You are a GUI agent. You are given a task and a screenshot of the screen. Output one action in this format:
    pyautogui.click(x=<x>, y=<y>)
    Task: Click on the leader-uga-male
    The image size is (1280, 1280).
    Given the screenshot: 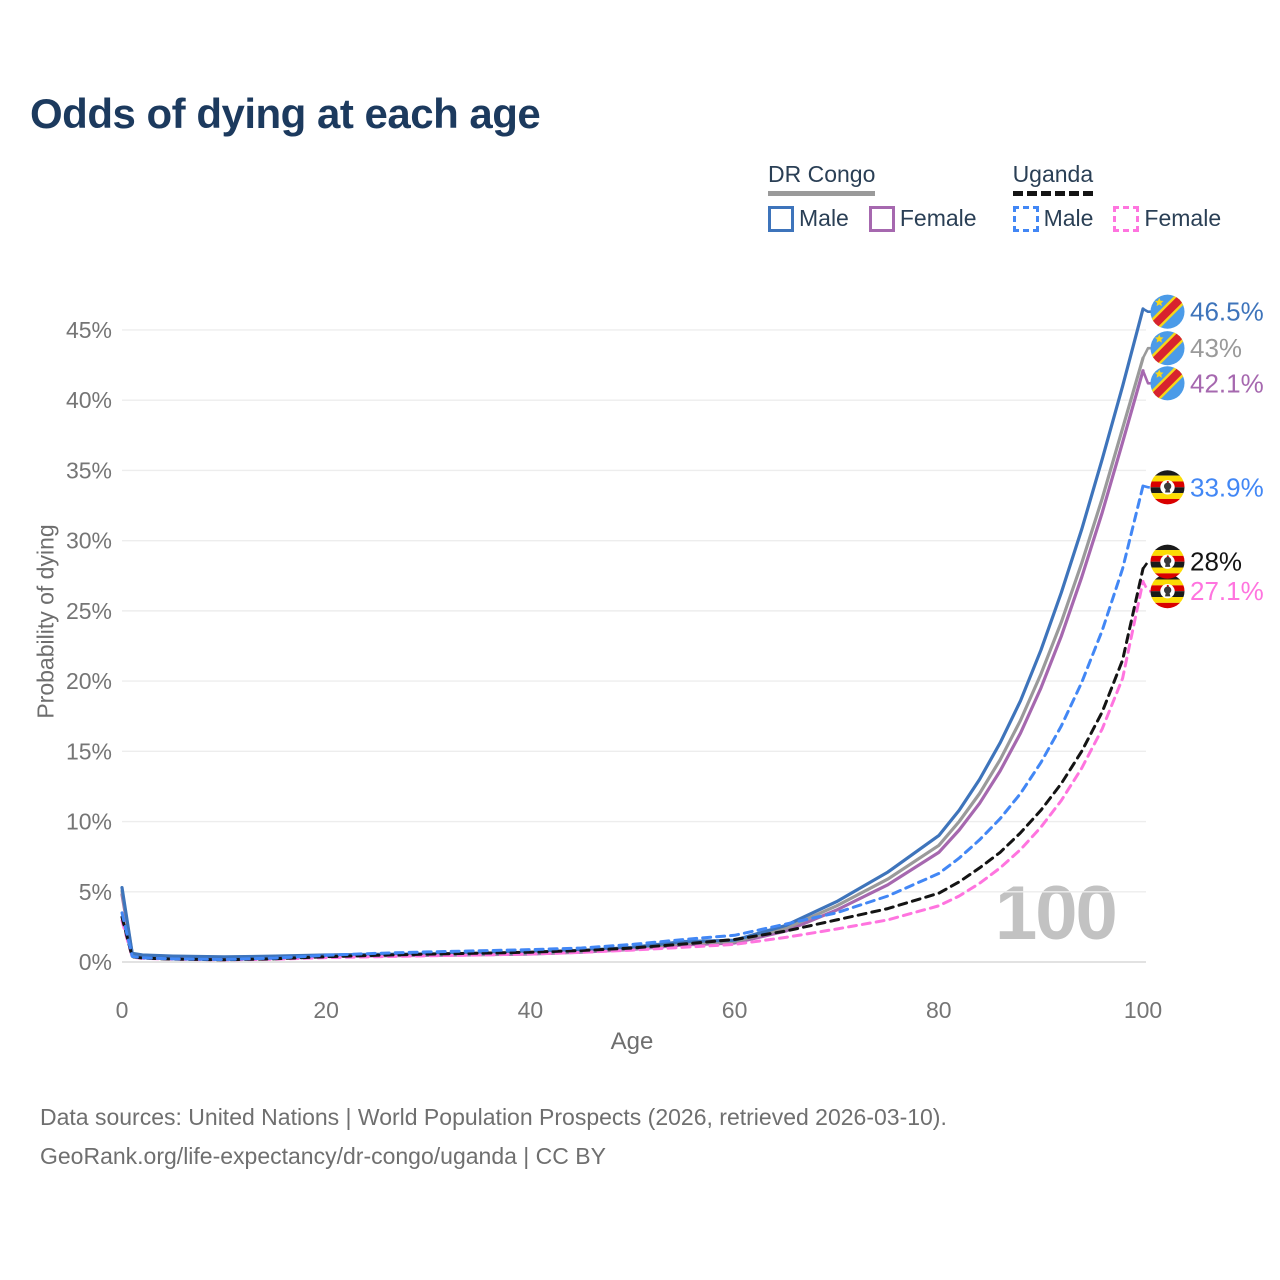 What is the action you would take?
    pyautogui.click(x=1147, y=486)
    